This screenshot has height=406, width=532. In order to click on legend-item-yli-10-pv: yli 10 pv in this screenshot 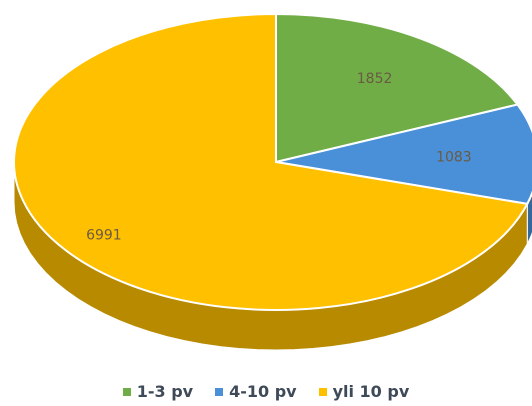, I will do `click(364, 391)`.